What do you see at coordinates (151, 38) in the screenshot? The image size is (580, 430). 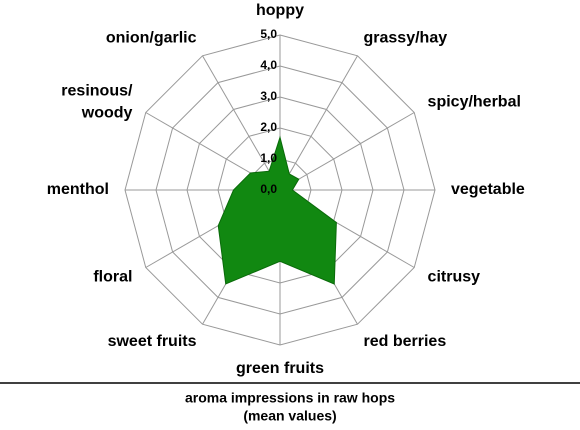 I see `axis-label: onion/garlic` at bounding box center [151, 38].